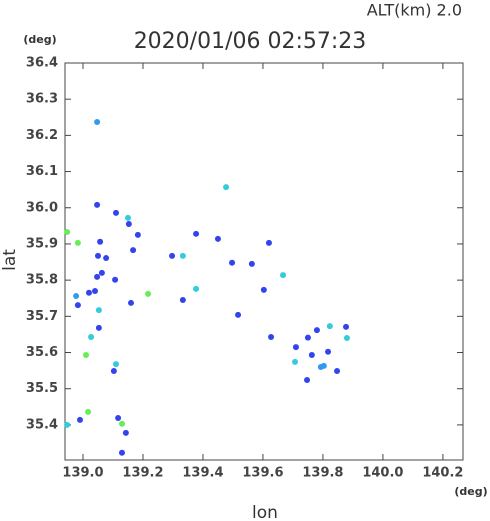 The image size is (490, 521). I want to click on y-axis-title: lat, so click(10, 260).